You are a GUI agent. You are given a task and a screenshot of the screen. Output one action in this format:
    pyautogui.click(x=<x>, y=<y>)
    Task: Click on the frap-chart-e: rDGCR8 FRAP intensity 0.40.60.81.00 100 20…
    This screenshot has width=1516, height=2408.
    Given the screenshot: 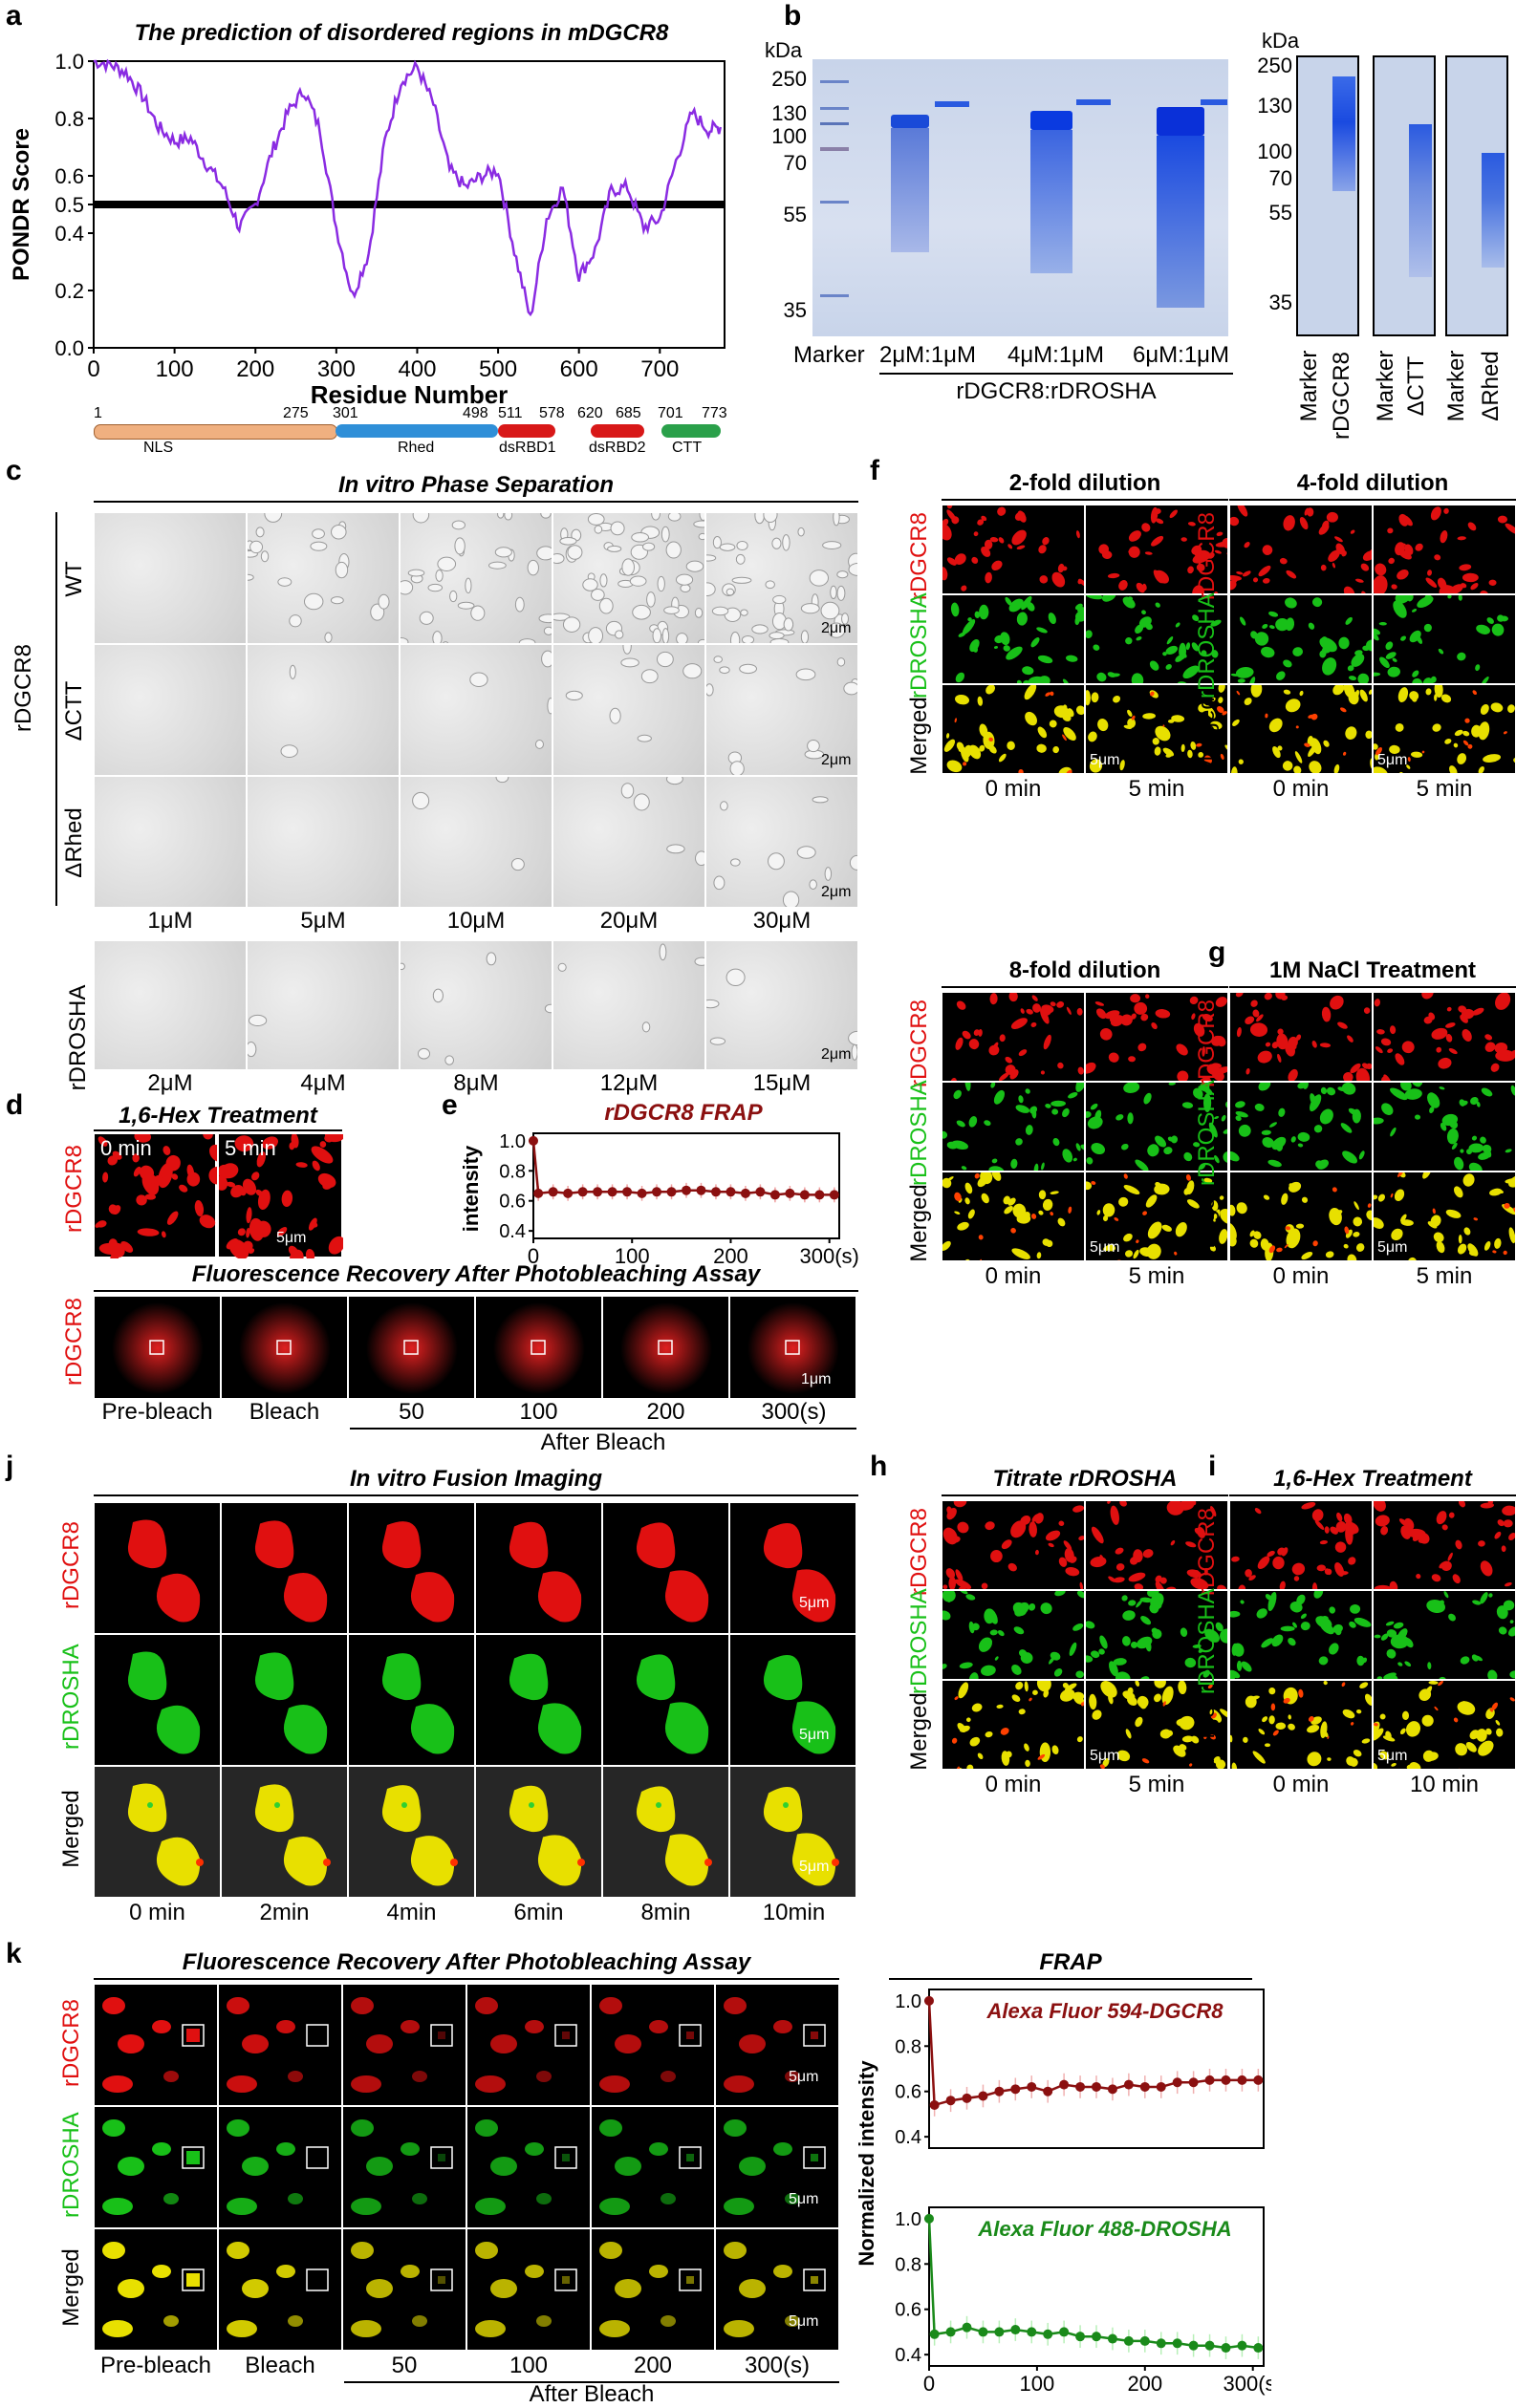 What is the action you would take?
    pyautogui.click(x=659, y=1184)
    